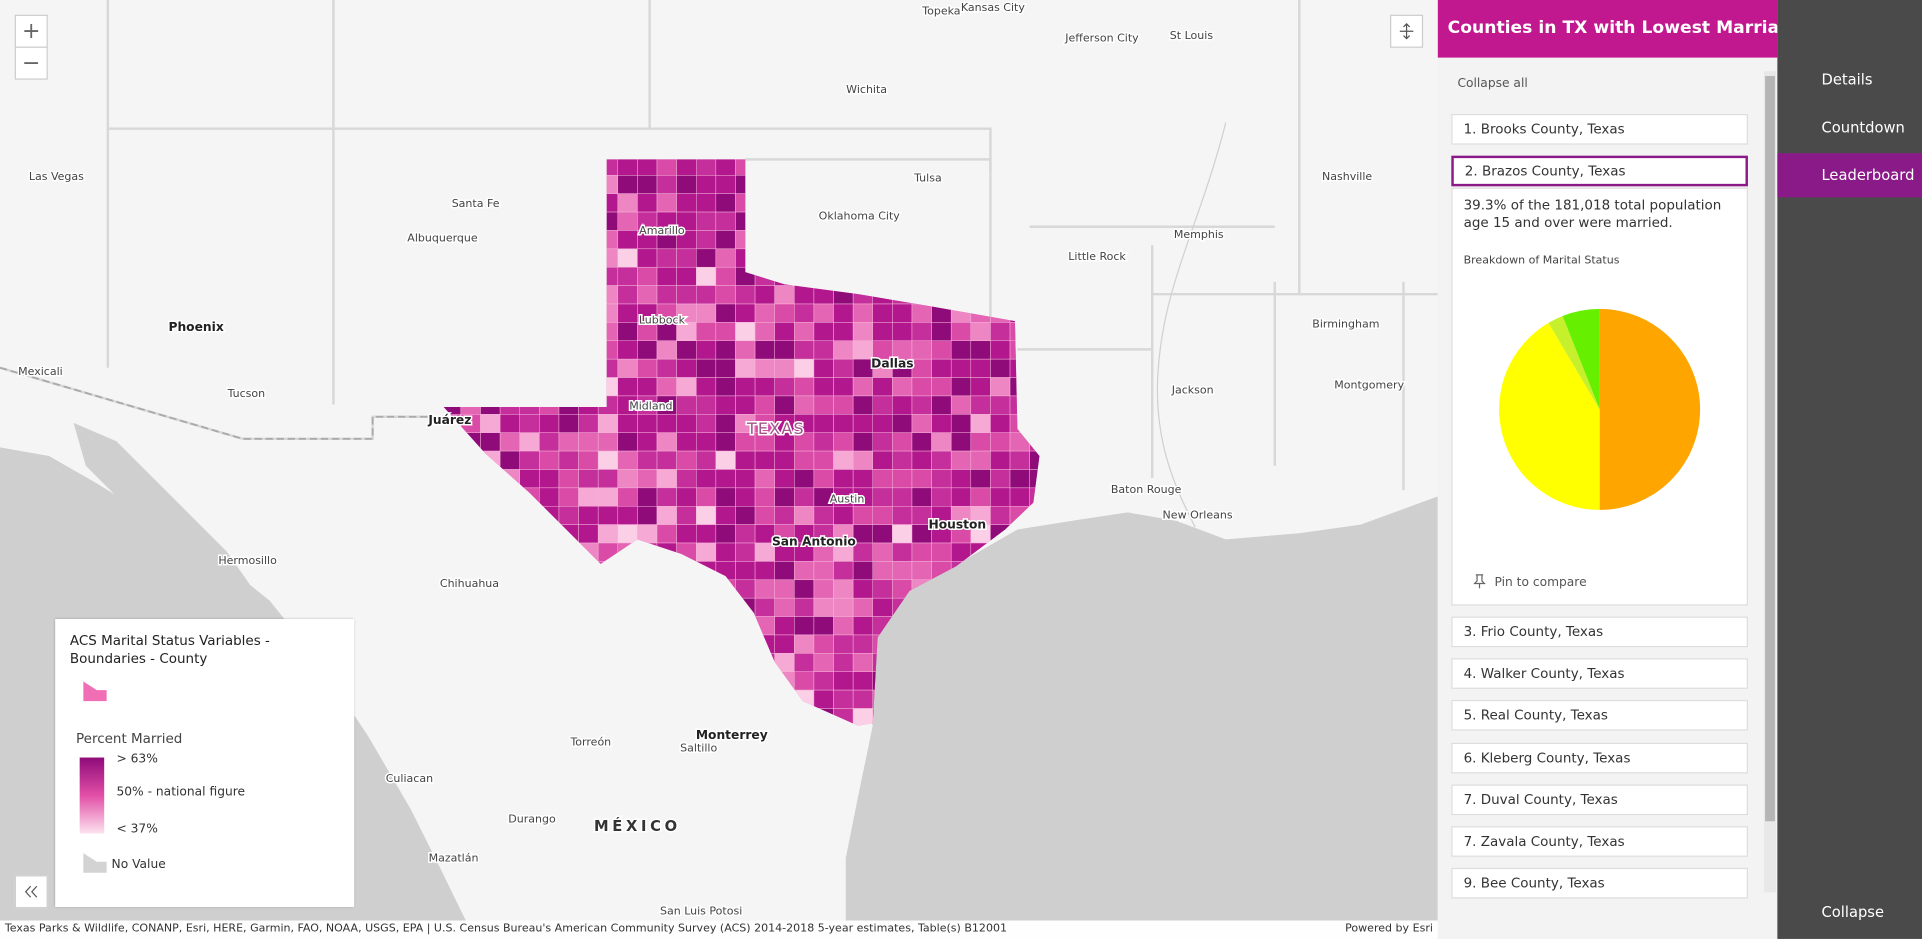  Describe the element at coordinates (1407, 31) in the screenshot. I see `compass-button` at that location.